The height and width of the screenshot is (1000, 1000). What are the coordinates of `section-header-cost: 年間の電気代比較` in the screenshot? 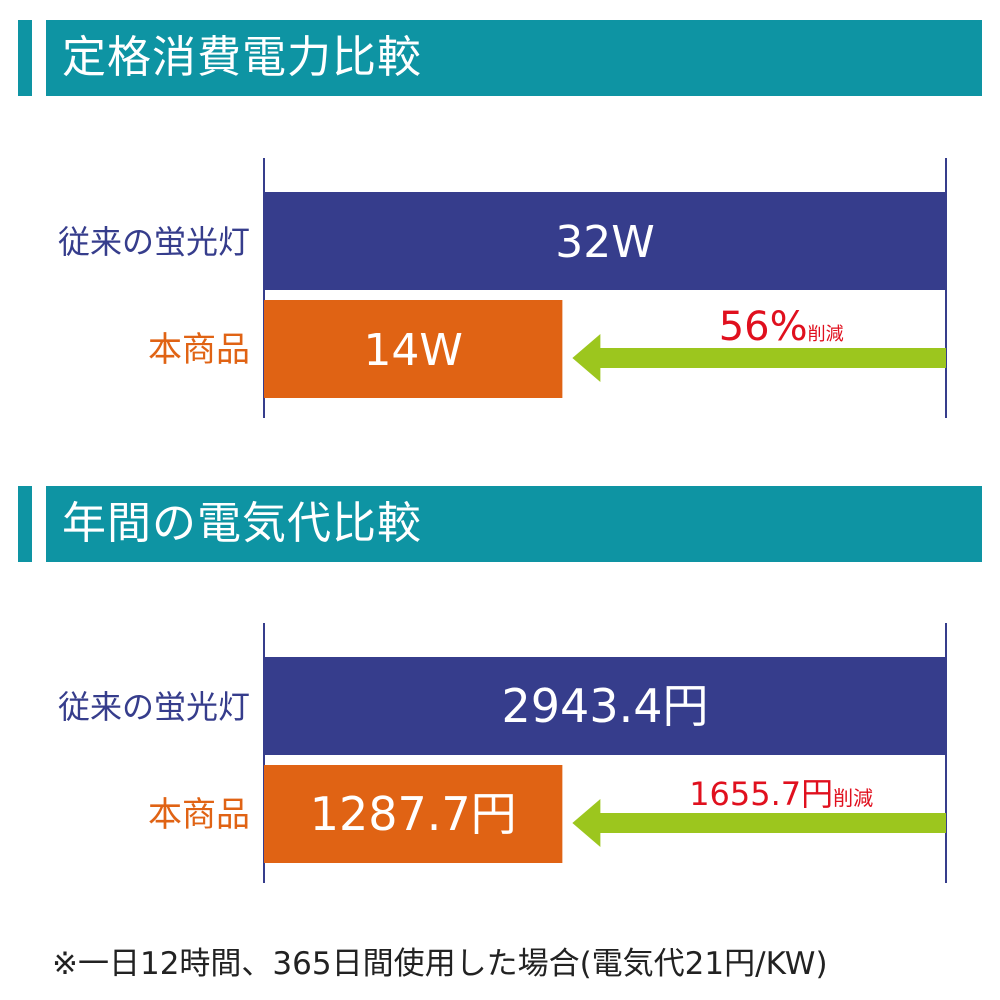 It's located at (500, 524).